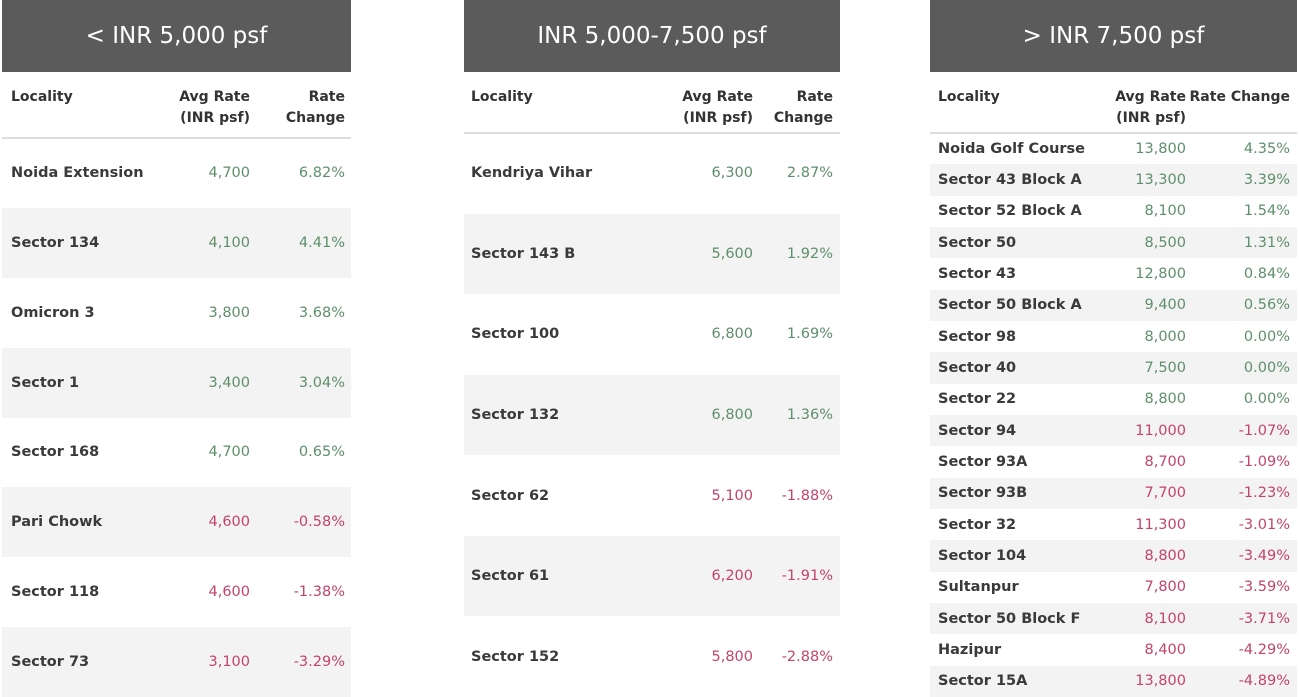 The image size is (1299, 697). Describe the element at coordinates (1113, 649) in the screenshot. I see `table-row: Hazipur 8,400 -4.29%` at that location.